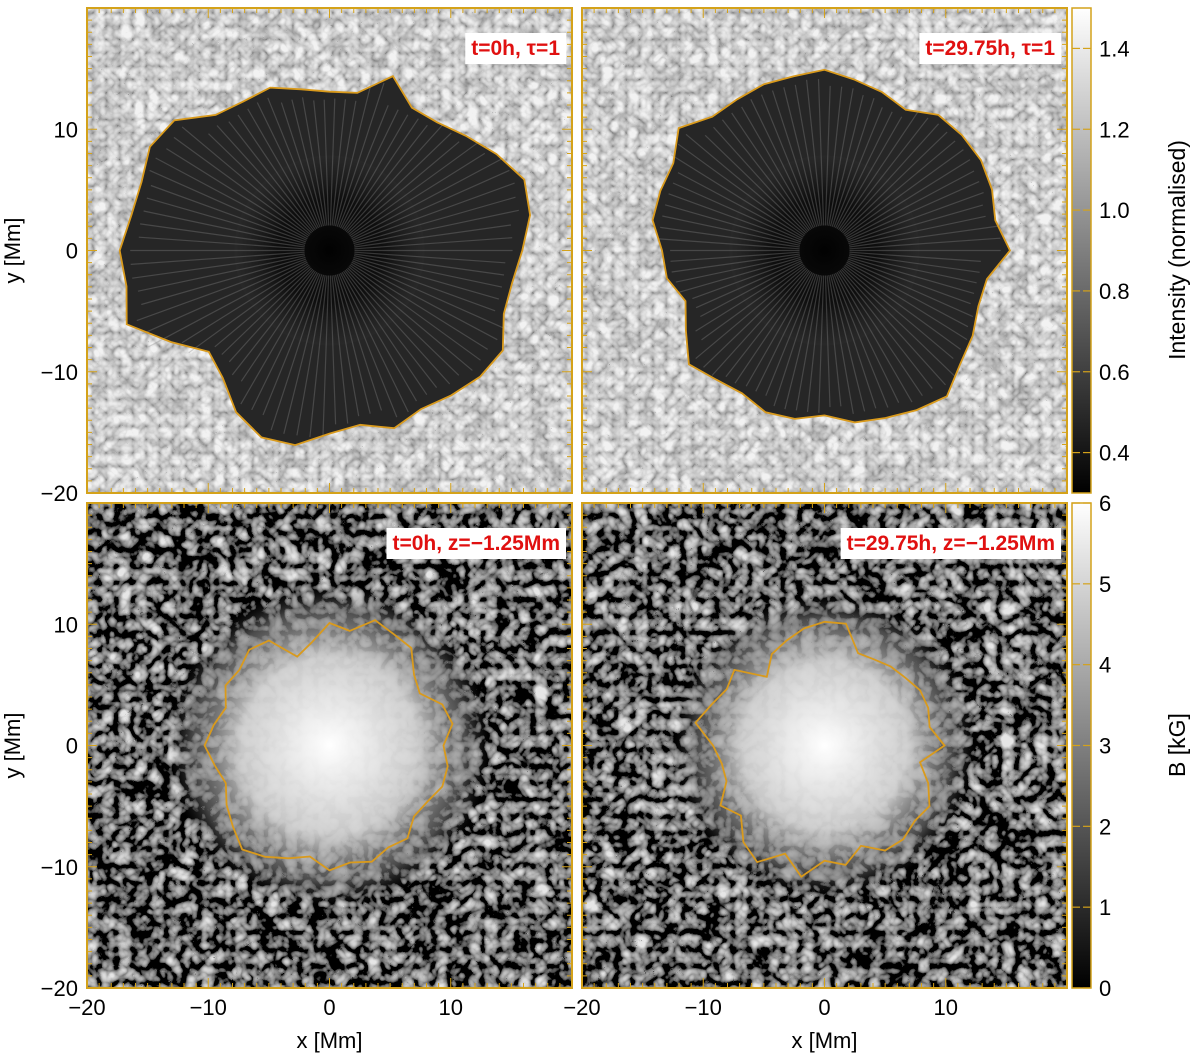 This screenshot has height=1060, width=1200. Describe the element at coordinates (1081, 250) in the screenshot. I see `intensity-colorbar` at that location.